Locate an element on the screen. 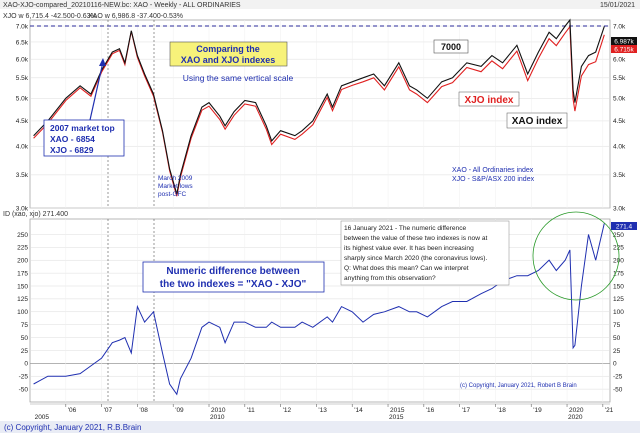 This screenshot has height=433, width=640. year-tick-label: '07 is located at coordinates (108, 410).